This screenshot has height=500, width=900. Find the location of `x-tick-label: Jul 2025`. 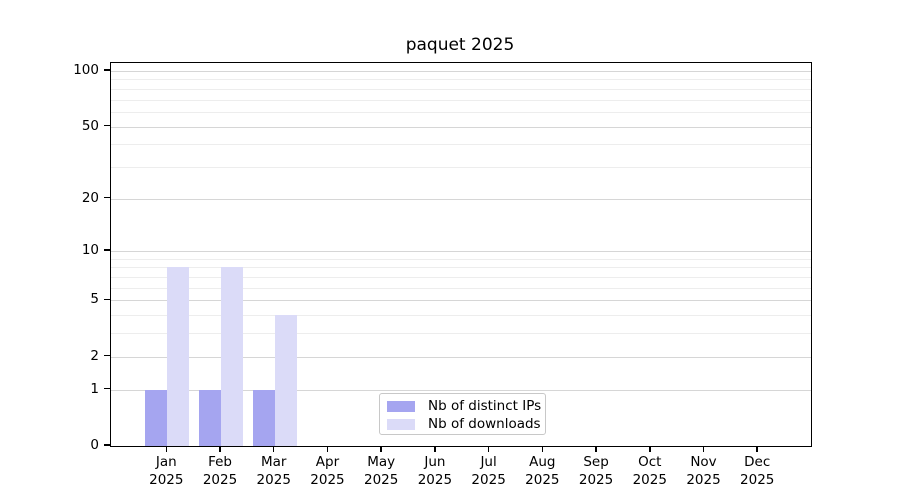

x-tick-label: Jul 2025 is located at coordinates (488, 471).